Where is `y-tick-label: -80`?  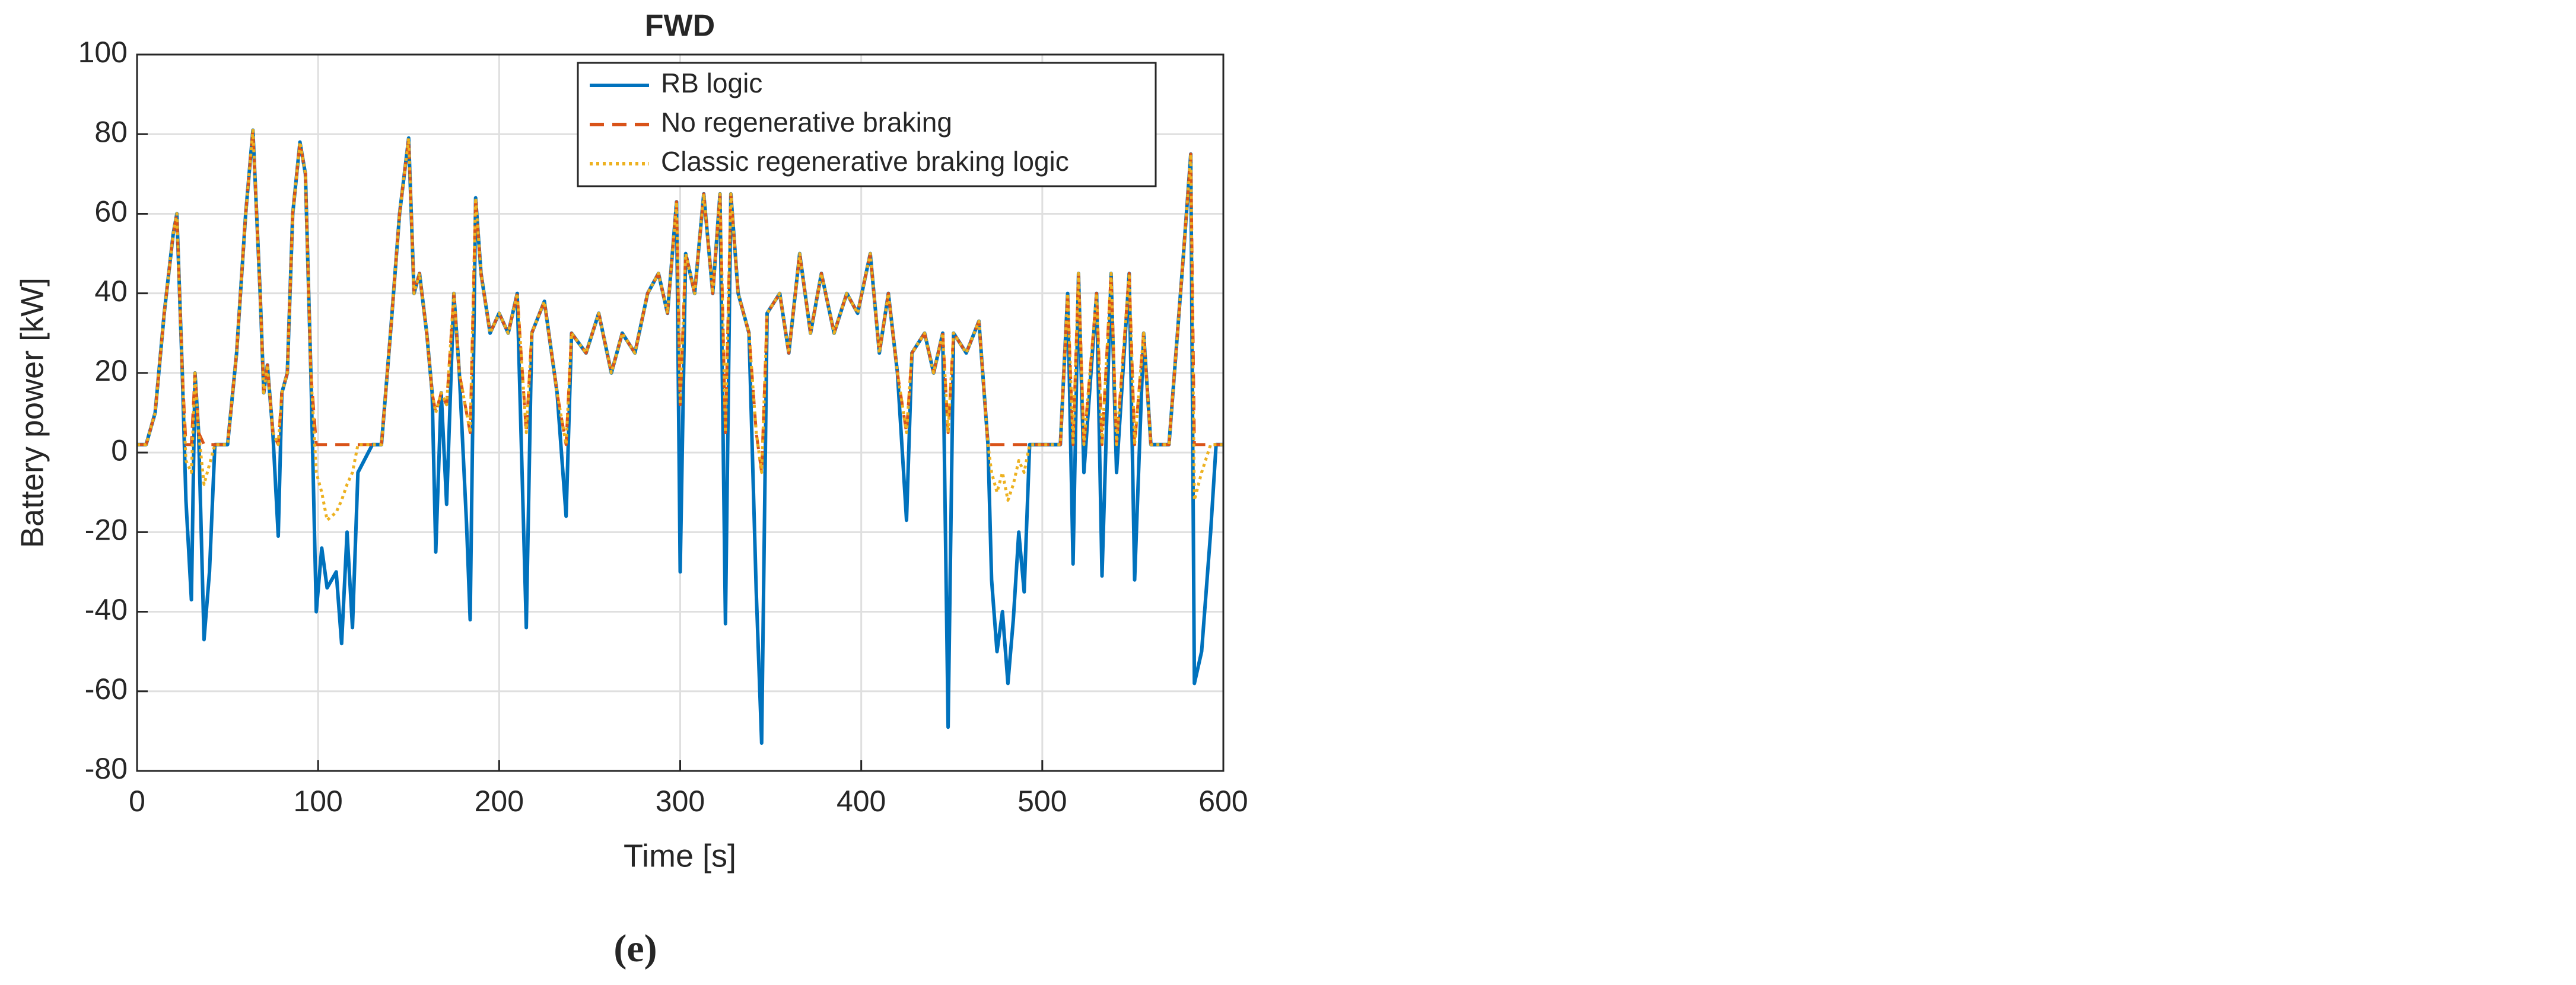
y-tick-label: -80 is located at coordinates (106, 768).